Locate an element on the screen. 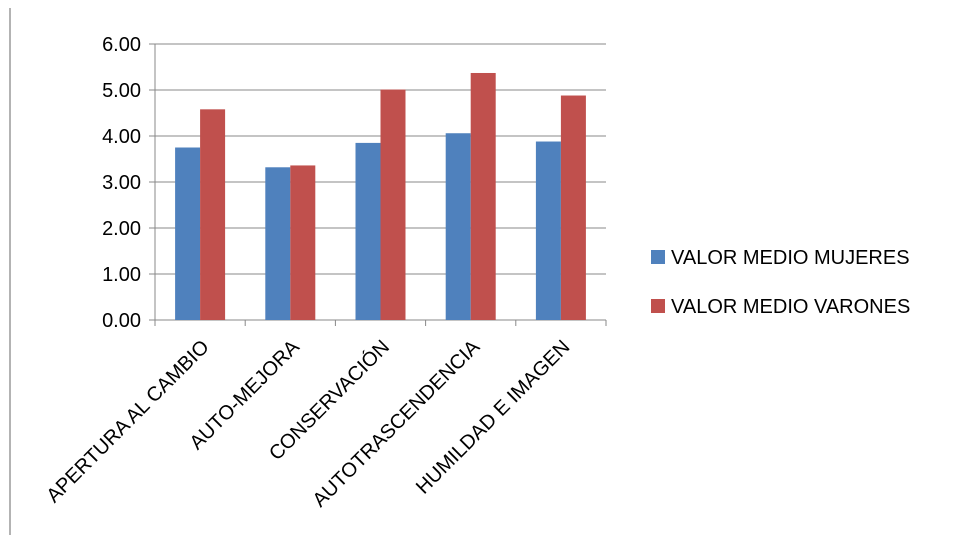 This screenshot has width=958, height=547. y-tick-label: 4.00 is located at coordinates (121, 137).